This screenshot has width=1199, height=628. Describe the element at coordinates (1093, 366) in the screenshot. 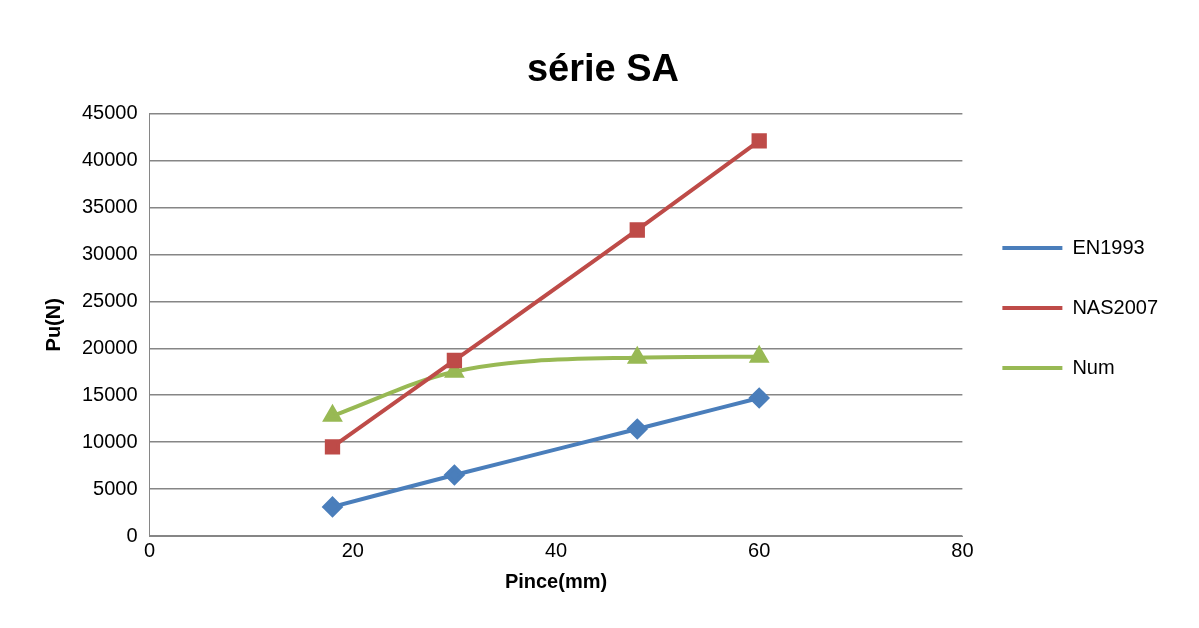

I see `legend-label: Num` at that location.